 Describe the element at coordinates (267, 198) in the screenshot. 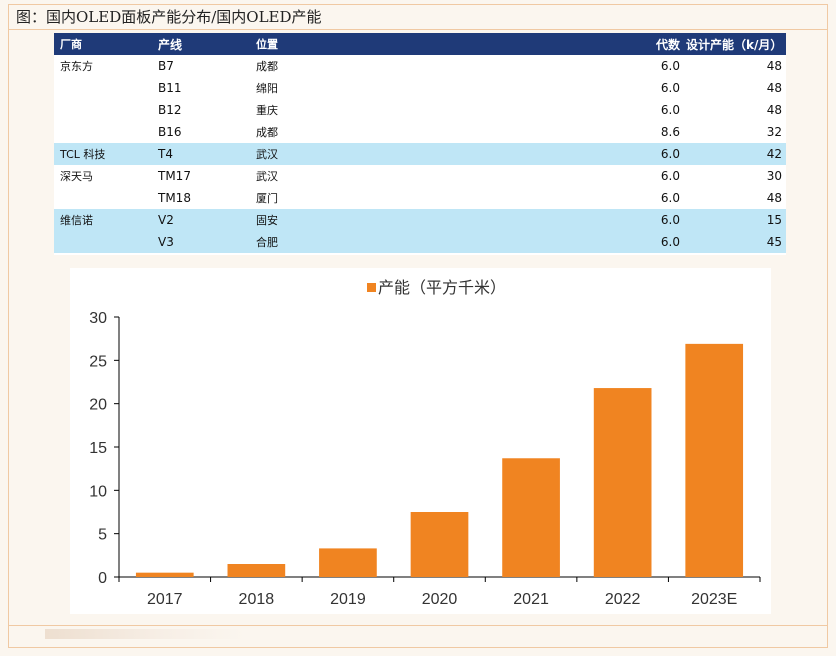

I see `cell-location: 厦门` at that location.